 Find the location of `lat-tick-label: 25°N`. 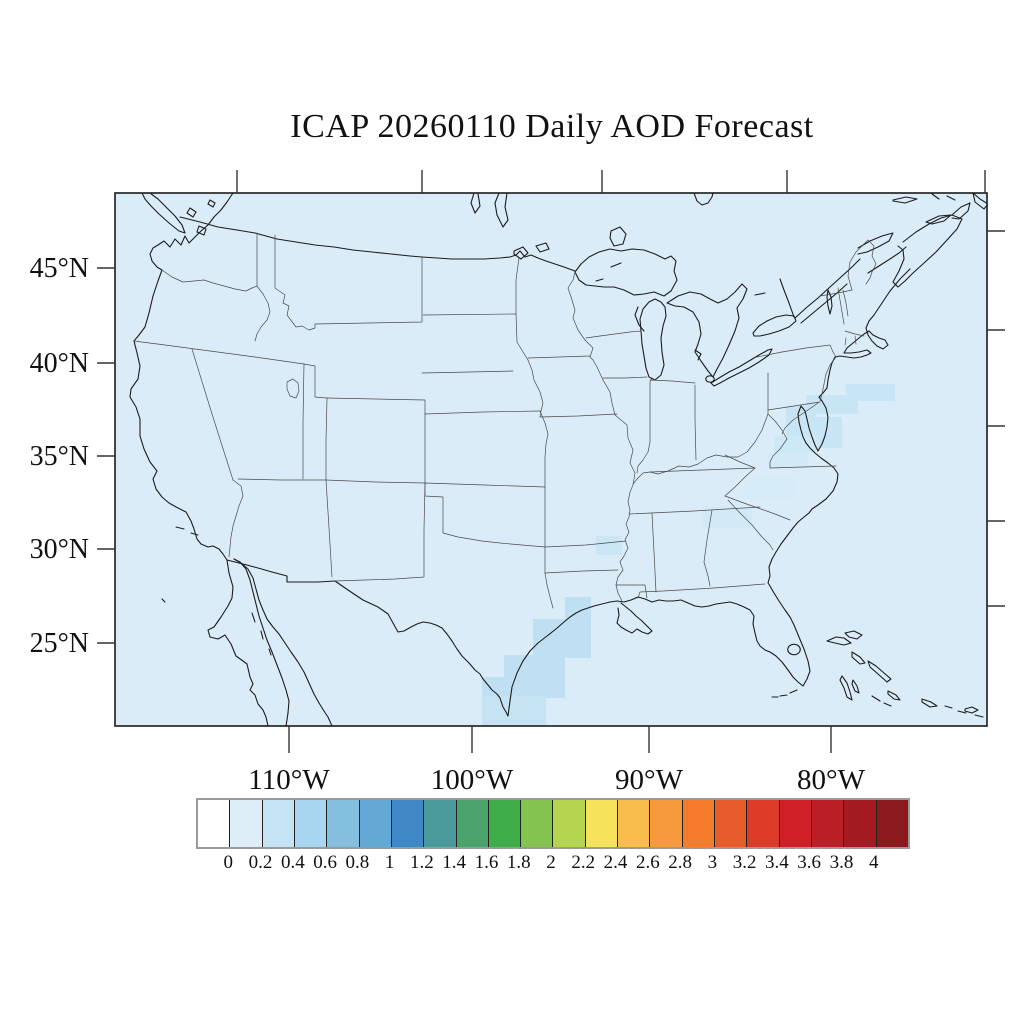

lat-tick-label: 25°N is located at coordinates (59, 643).